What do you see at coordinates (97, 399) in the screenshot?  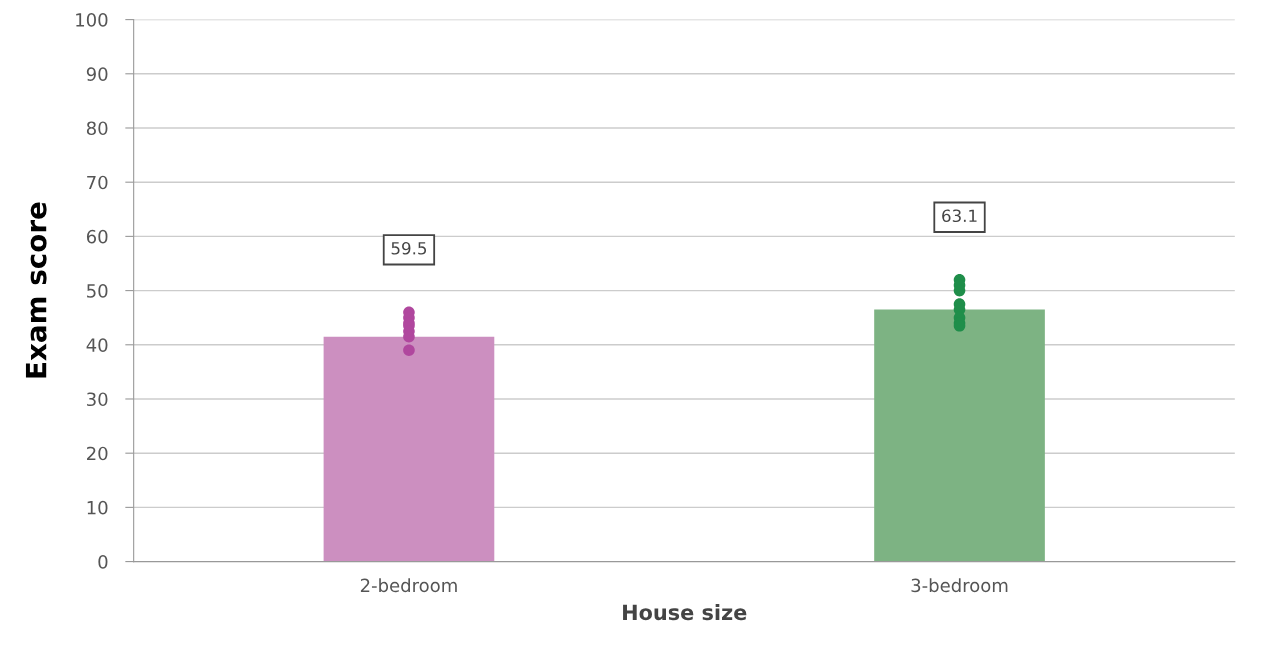 I see `y-tick-label: 30` at bounding box center [97, 399].